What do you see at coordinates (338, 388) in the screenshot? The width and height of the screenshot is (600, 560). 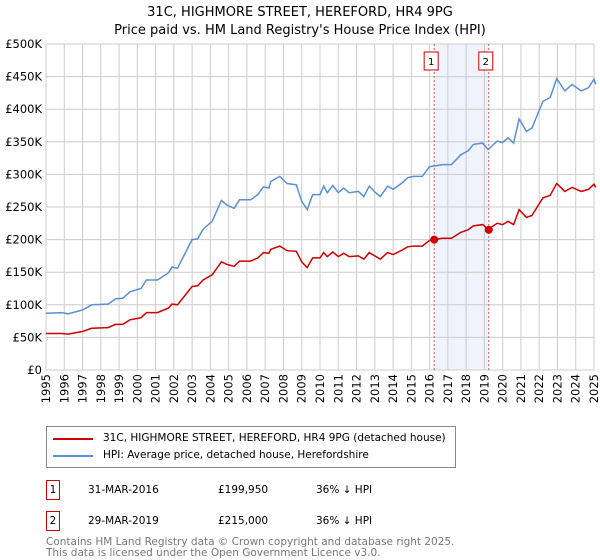 I see `x-tick-label: 2011` at bounding box center [338, 388].